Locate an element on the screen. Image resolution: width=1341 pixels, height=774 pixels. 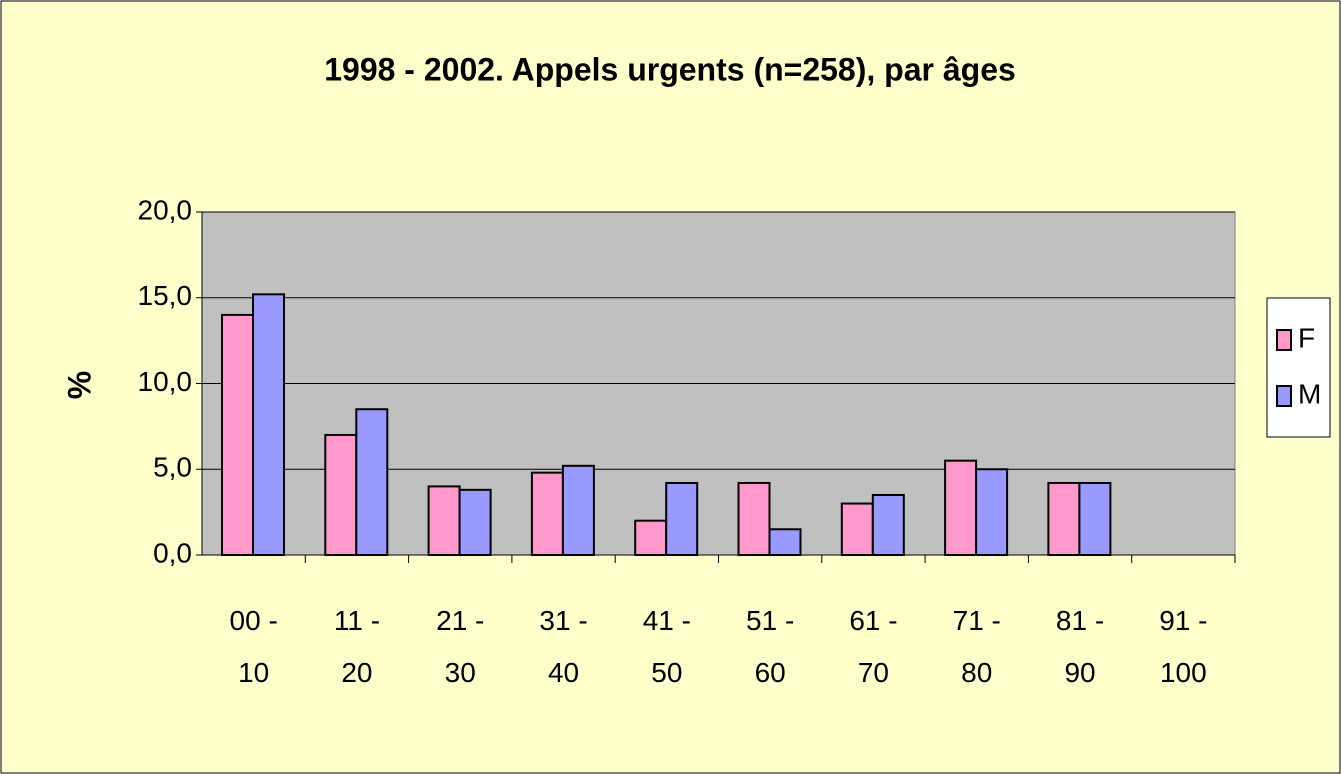
y-tick-label: 0,0 is located at coordinates (172, 552).